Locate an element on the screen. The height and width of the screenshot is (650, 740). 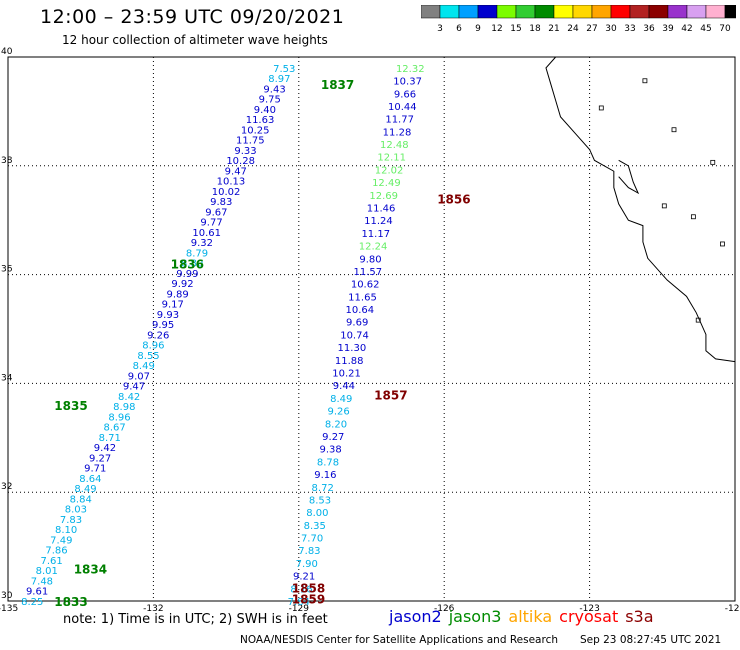
wave-height-value: 12.11 is located at coordinates (391, 158).